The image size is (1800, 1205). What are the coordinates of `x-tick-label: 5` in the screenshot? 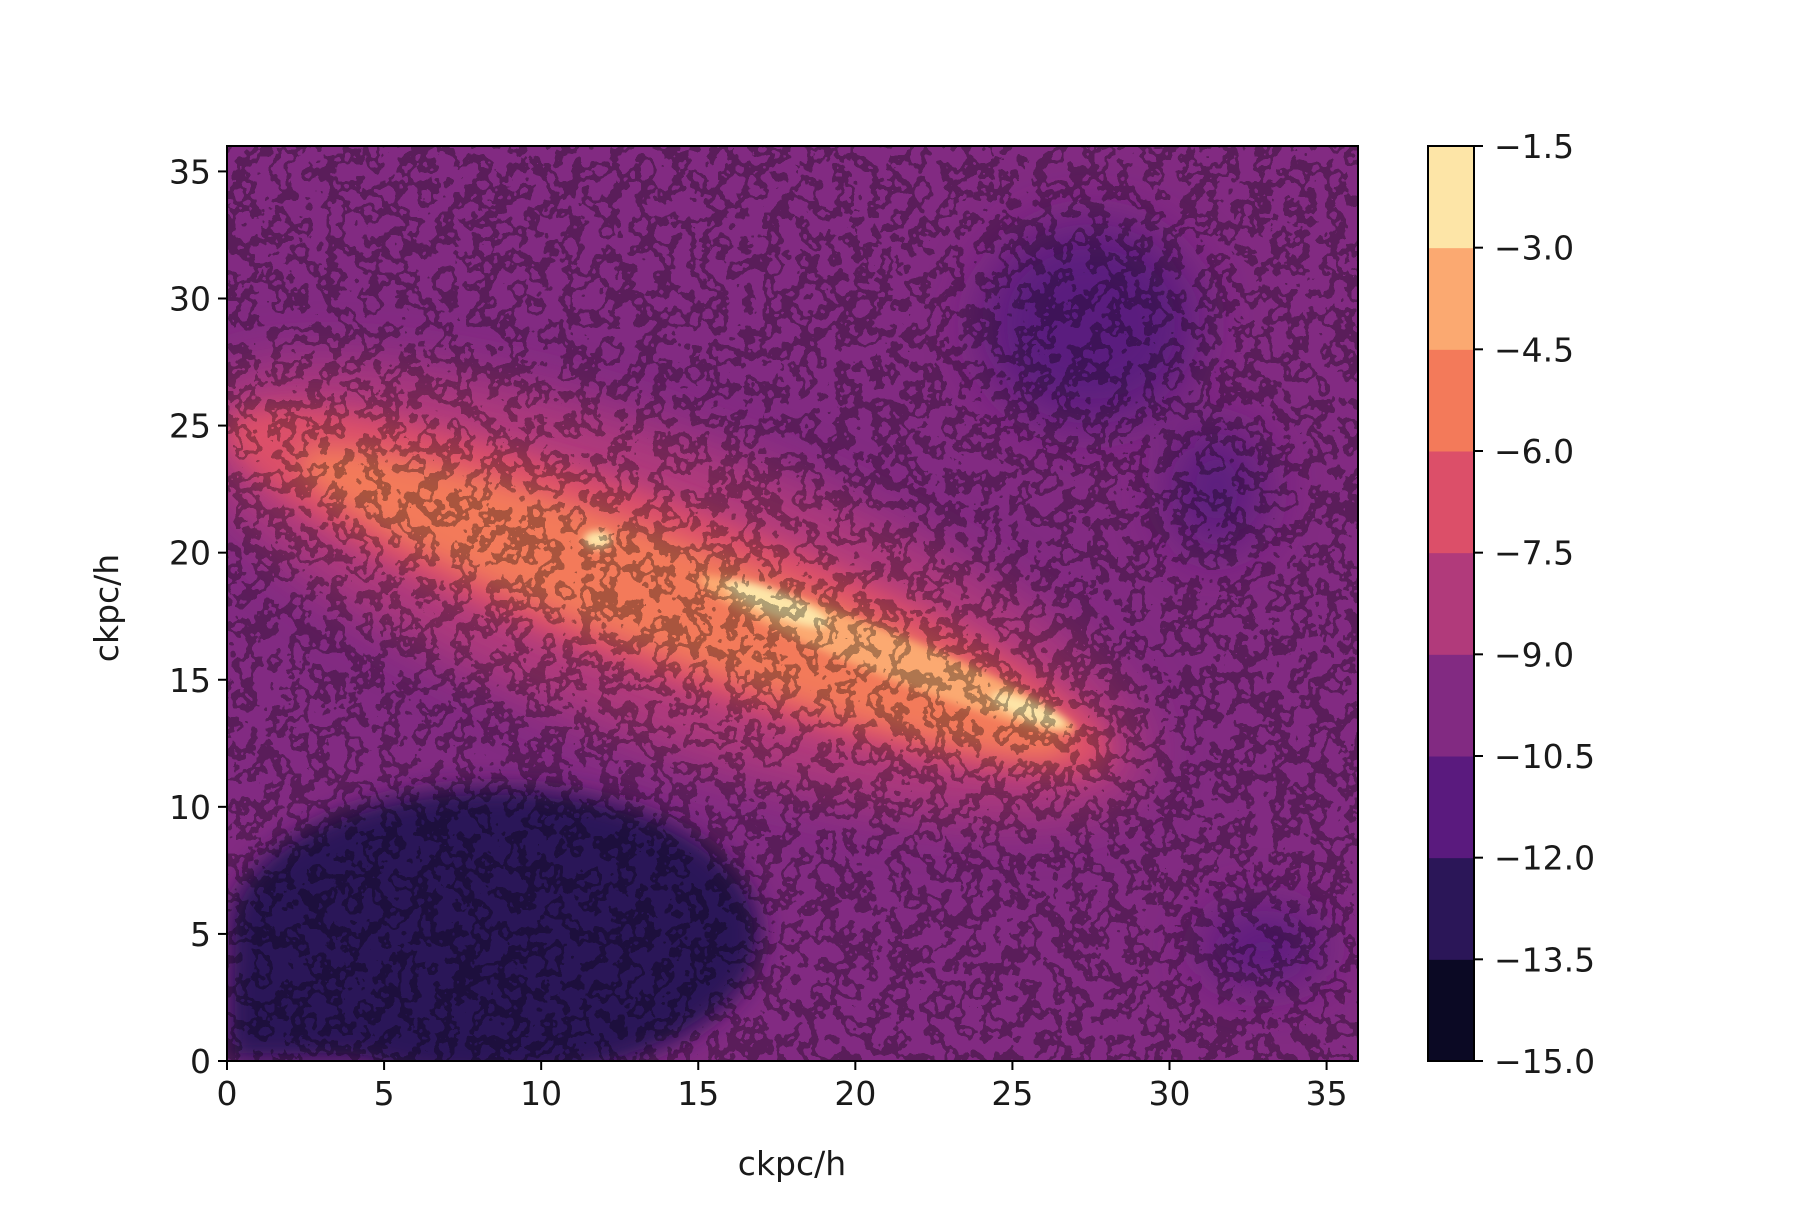 It's located at (384, 1093).